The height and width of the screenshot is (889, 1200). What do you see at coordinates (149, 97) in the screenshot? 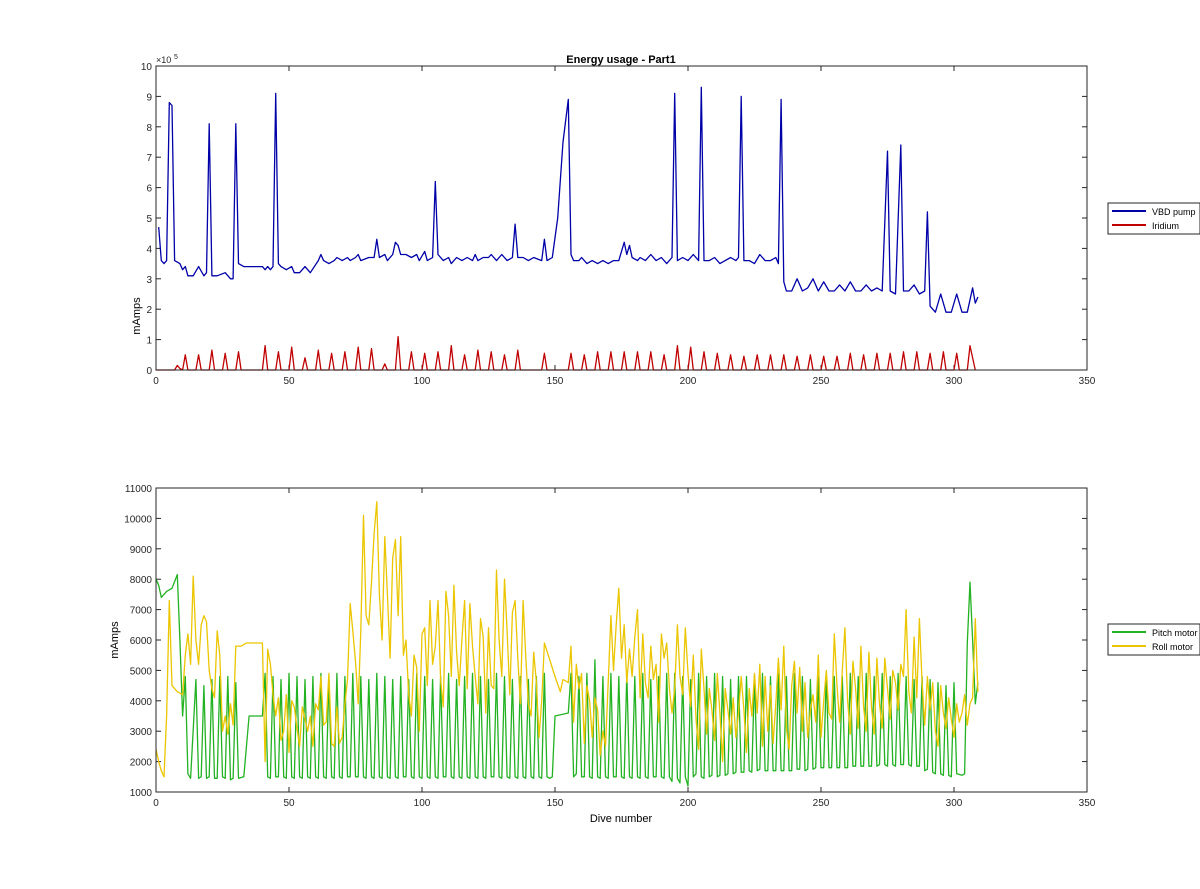
I see `y-tick-label: 9` at bounding box center [149, 97].